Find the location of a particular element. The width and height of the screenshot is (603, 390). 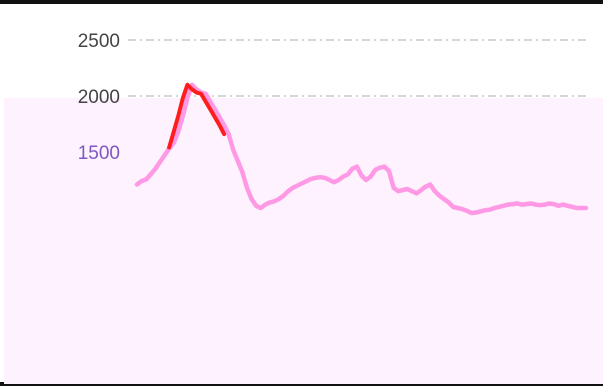

y-tick-label: 2000 is located at coordinates (99, 97).